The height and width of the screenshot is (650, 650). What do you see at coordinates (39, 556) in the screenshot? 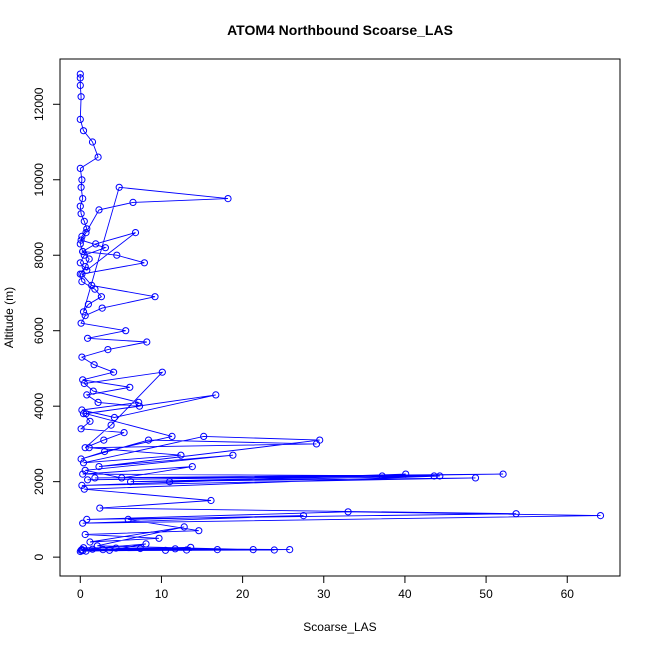
I see `y-tick-label: 0` at bounding box center [39, 556].